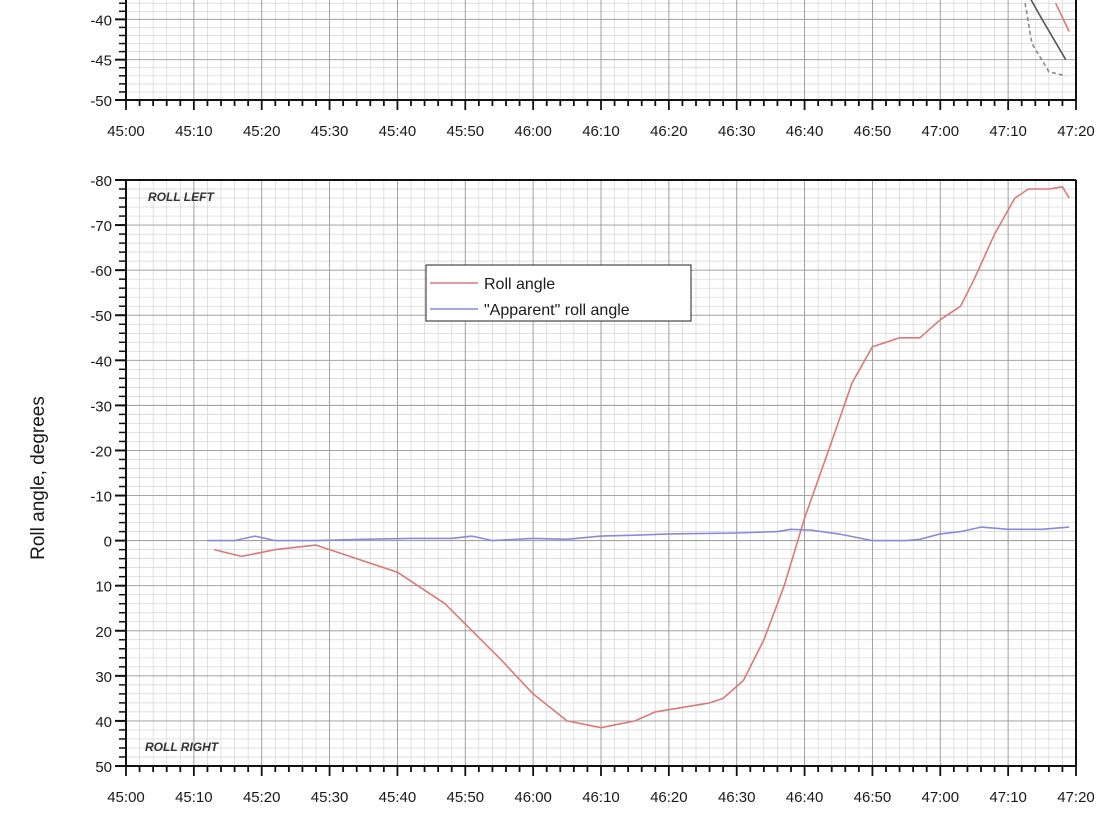  I want to click on legend-label-apparent-roll-angle: "Apparent" roll angle, so click(557, 310).